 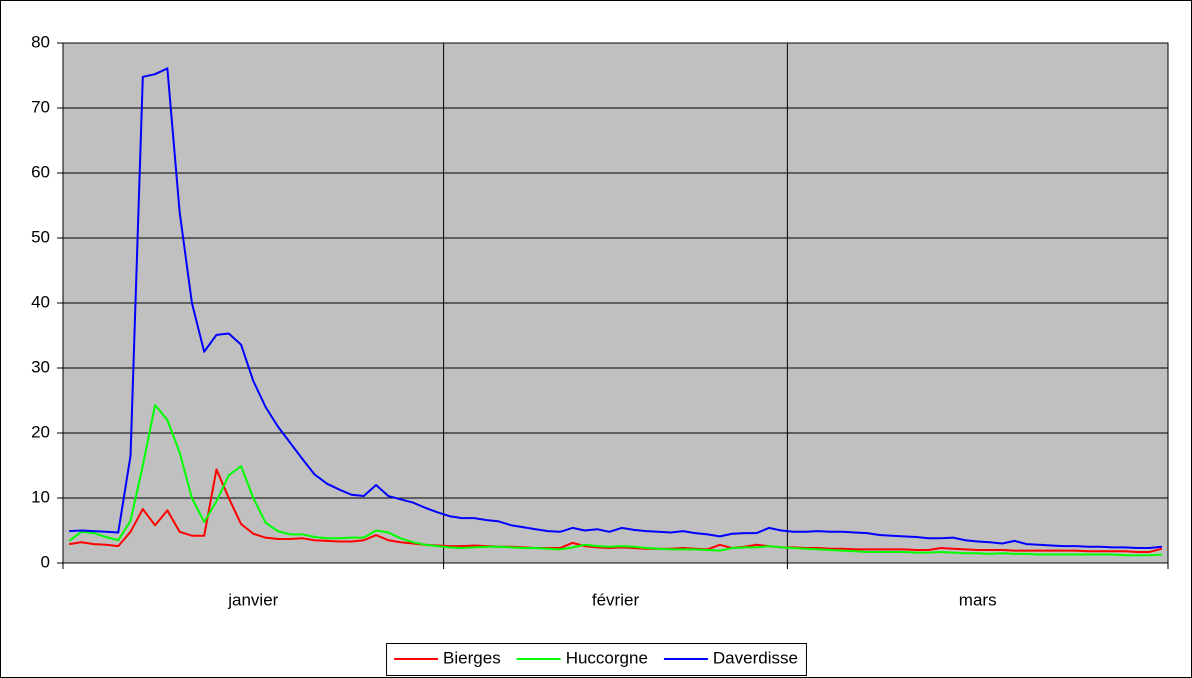 What do you see at coordinates (40, 171) in the screenshot?
I see `y-tick-label: 60` at bounding box center [40, 171].